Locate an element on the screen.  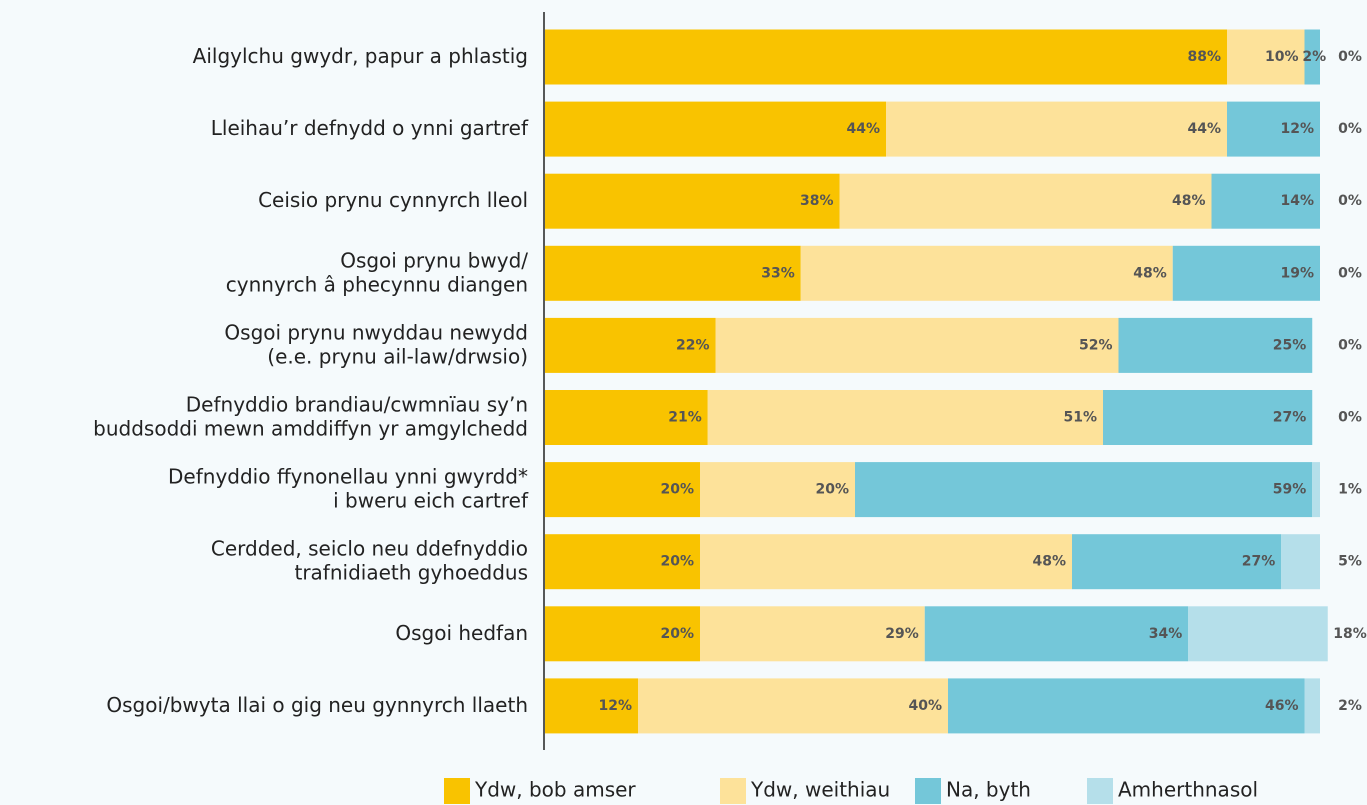
value-label: 1% is located at coordinates (1350, 490).